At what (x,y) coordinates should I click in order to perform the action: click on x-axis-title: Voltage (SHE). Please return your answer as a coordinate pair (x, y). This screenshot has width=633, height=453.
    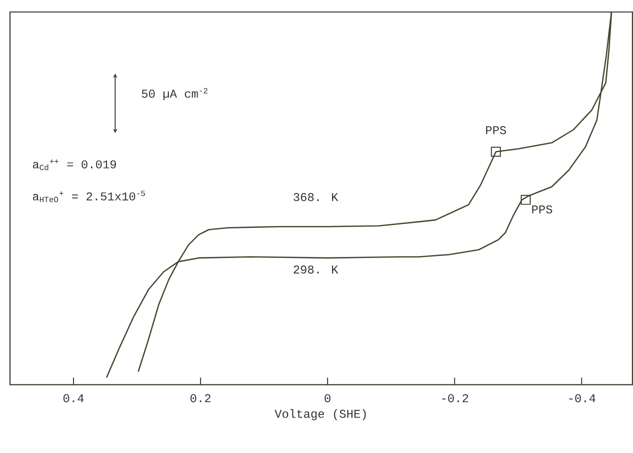
    Looking at the image, I should click on (320, 414).